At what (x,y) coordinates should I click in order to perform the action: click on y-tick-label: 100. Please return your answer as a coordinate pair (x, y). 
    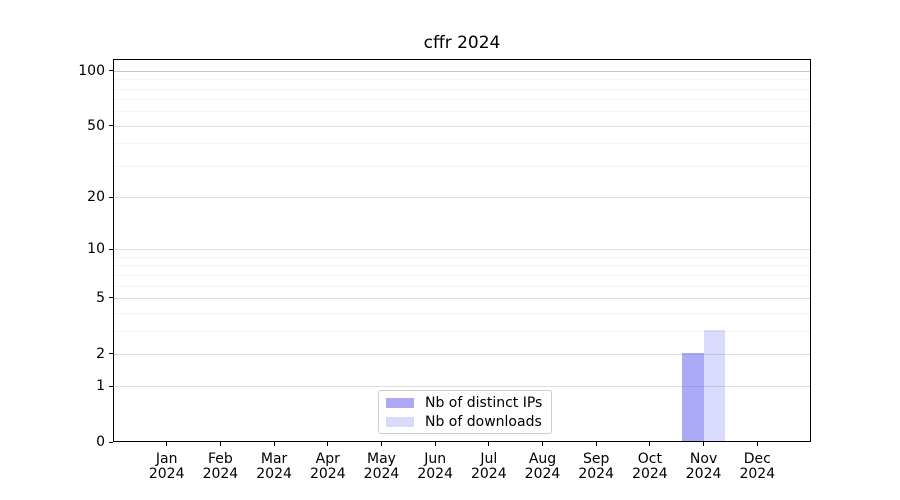
    Looking at the image, I should click on (91, 70).